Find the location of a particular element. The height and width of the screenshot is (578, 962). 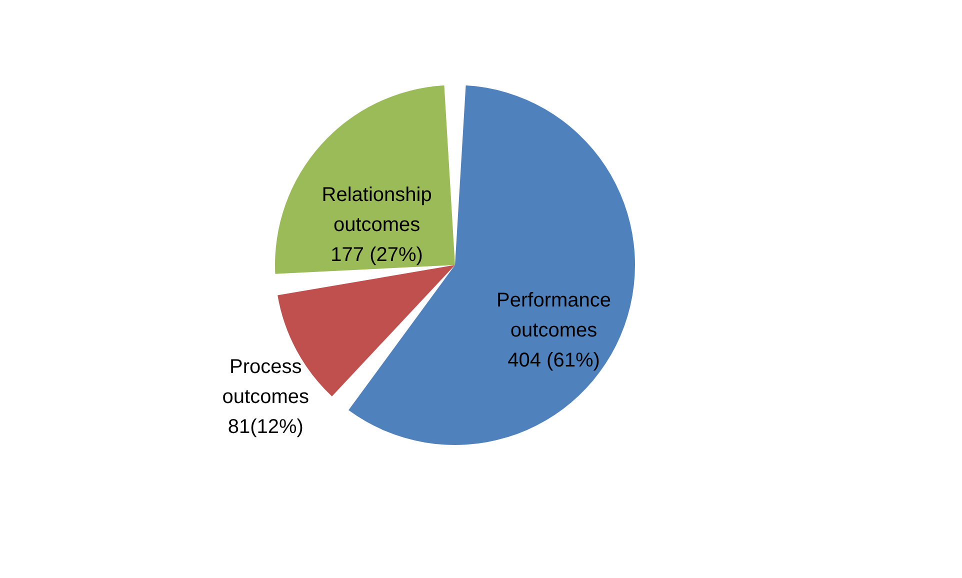

slice-label: Relationship outcomes is located at coordinates (377, 210).